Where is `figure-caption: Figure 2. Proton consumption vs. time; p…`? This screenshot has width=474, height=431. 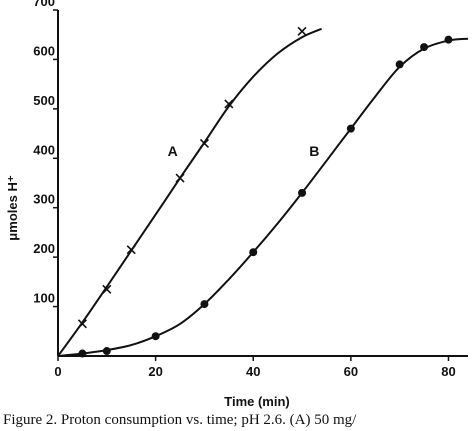 figure-caption: Figure 2. Proton consumption vs. time; p… is located at coordinates (180, 420).